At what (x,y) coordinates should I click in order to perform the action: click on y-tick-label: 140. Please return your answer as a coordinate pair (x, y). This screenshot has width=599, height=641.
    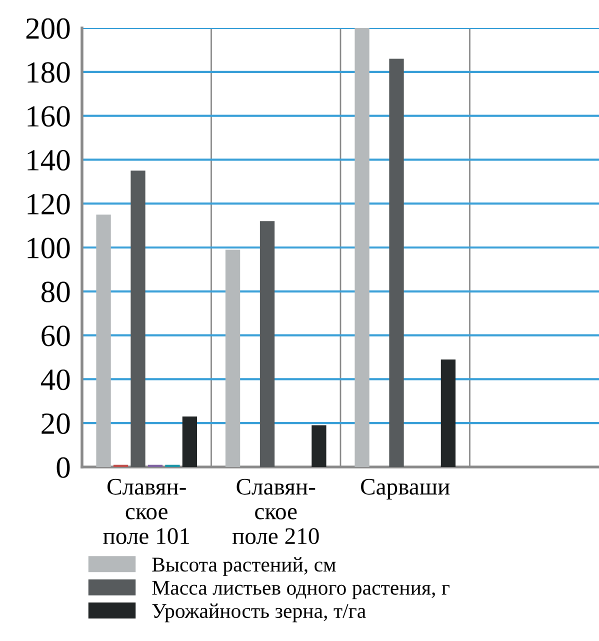
    Looking at the image, I should click on (49, 160).